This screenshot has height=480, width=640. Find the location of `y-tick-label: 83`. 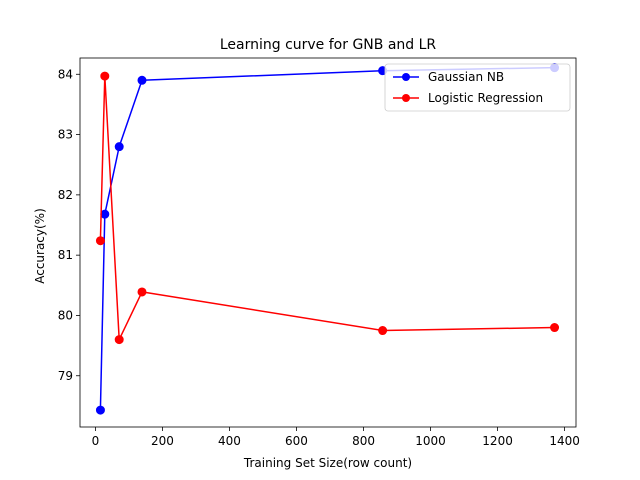

y-tick-label: 83 is located at coordinates (65, 135).